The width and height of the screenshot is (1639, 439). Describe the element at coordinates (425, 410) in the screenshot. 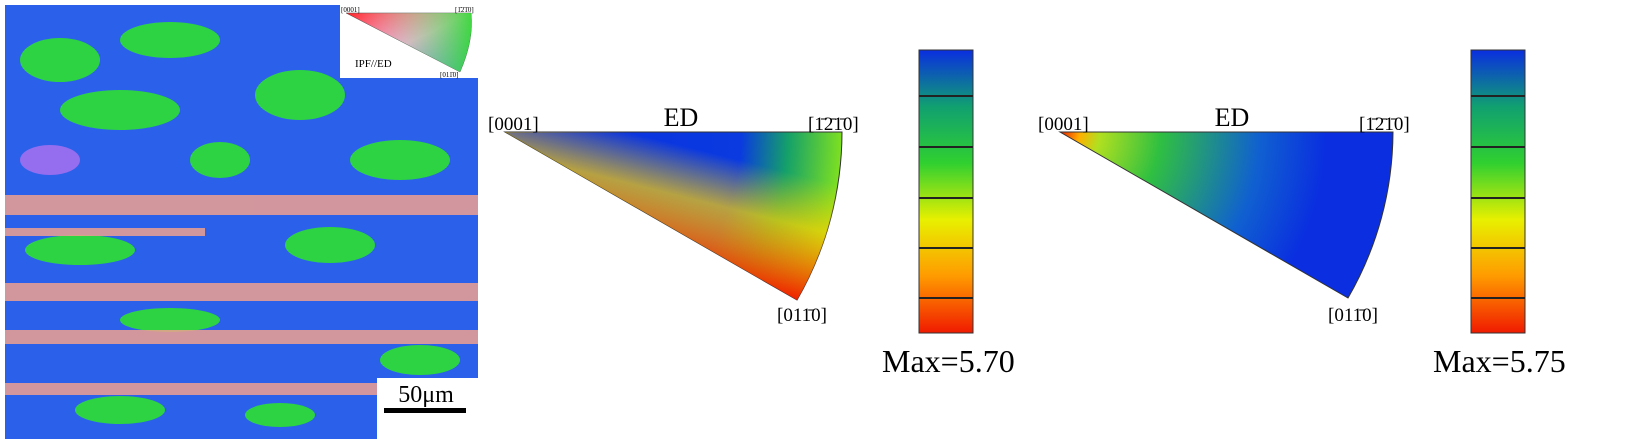

I see `scale-bar` at that location.